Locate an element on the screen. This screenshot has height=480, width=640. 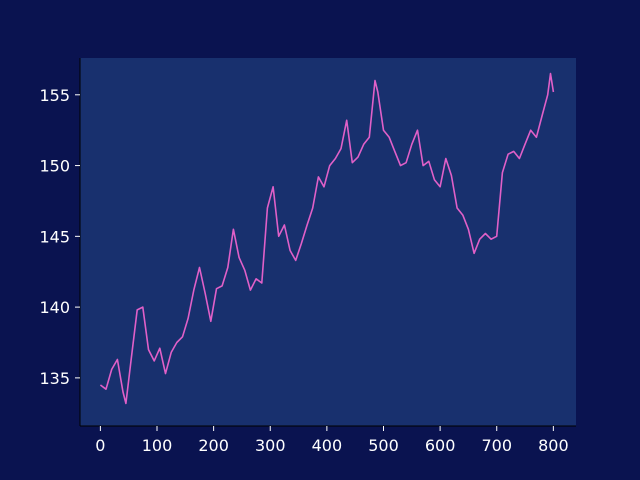
x-tick-label: 100 is located at coordinates (157, 445).